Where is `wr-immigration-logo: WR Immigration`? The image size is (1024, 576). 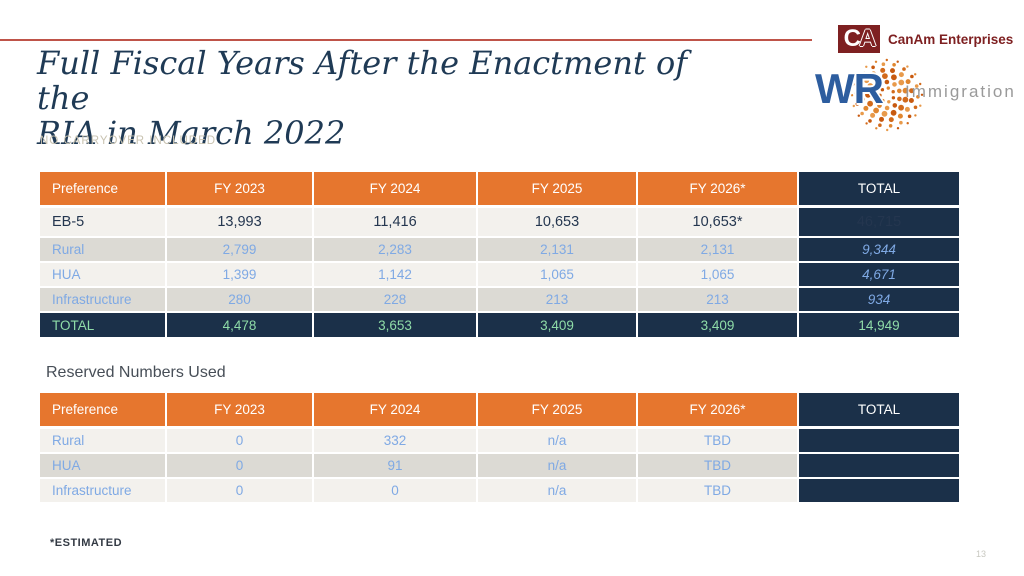 wr-immigration-logo: WR Immigration is located at coordinates (915, 95).